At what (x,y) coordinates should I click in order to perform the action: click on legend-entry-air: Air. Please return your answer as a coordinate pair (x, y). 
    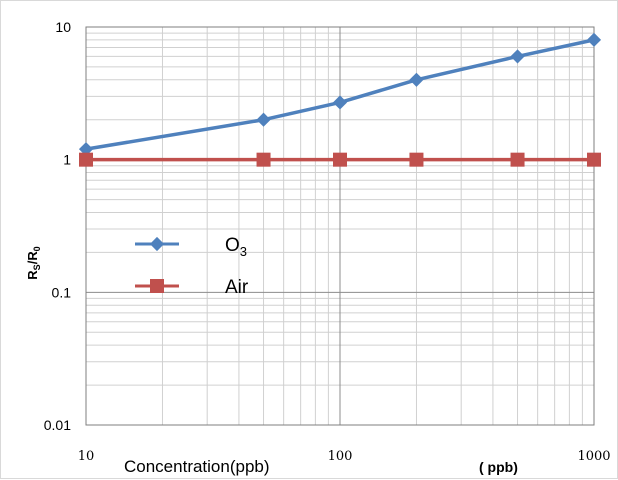
    Looking at the image, I should click on (192, 287).